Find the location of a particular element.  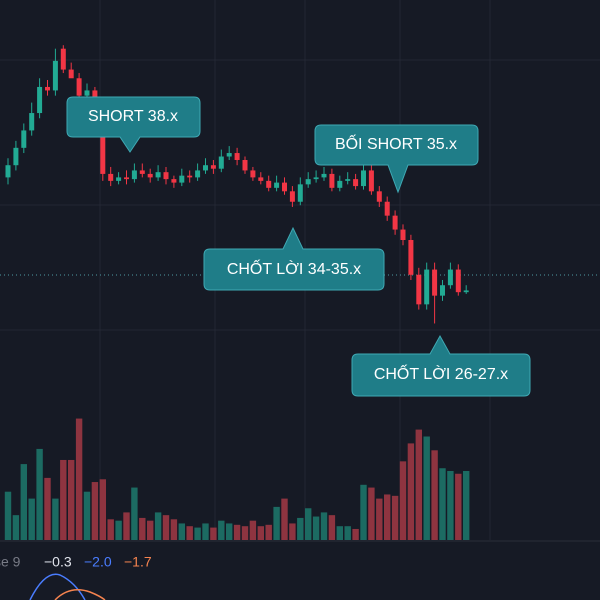

indicator-legend: se 9 −0.3 −2.0 −1.7 is located at coordinates (76, 562).